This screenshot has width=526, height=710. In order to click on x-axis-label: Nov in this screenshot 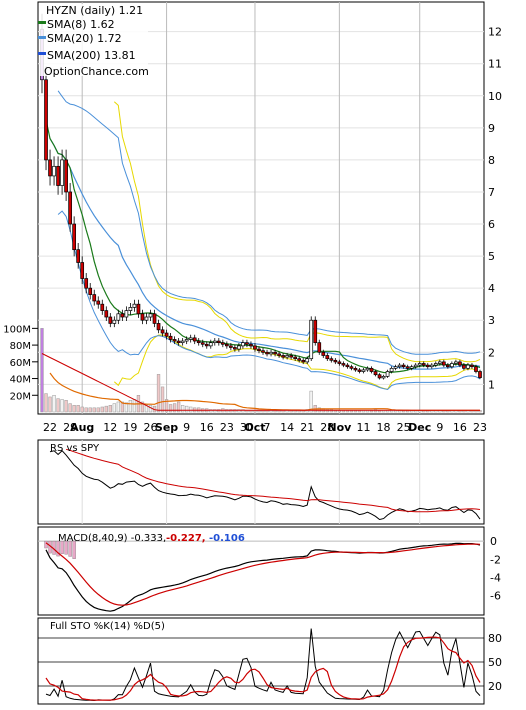, I will do `click(339, 427)`.